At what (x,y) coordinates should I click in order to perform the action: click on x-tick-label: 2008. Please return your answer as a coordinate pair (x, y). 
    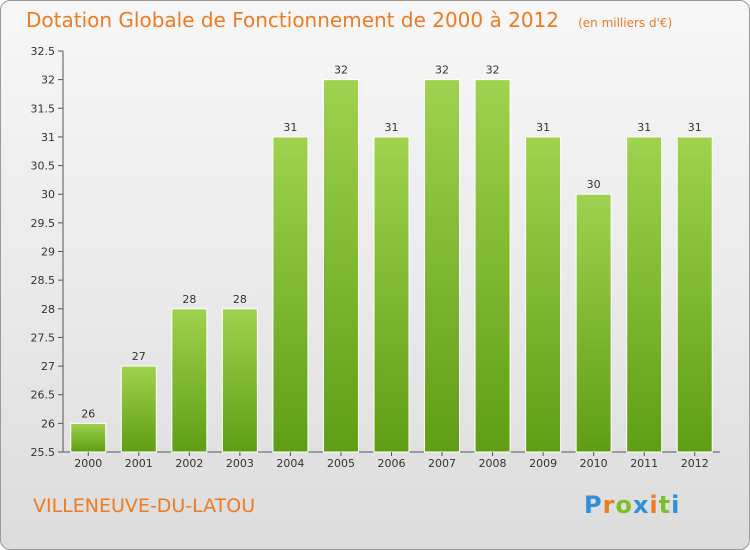
    Looking at the image, I should click on (493, 463).